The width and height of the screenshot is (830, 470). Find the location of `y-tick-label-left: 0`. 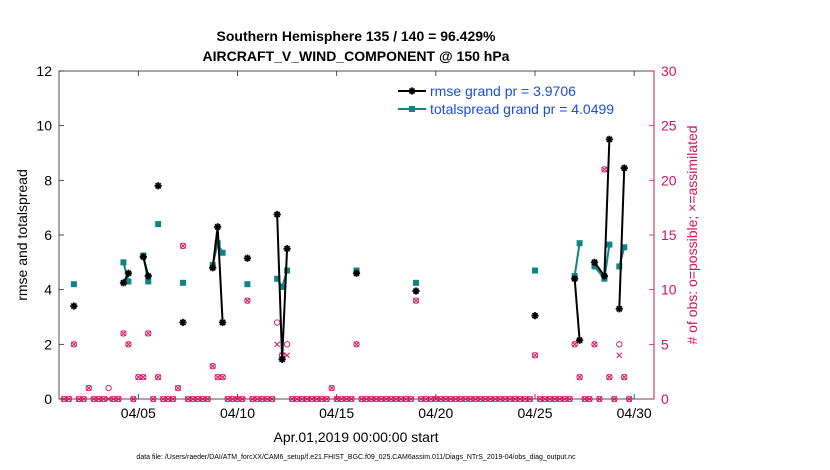

y-tick-label-left: 0 is located at coordinates (48, 399).